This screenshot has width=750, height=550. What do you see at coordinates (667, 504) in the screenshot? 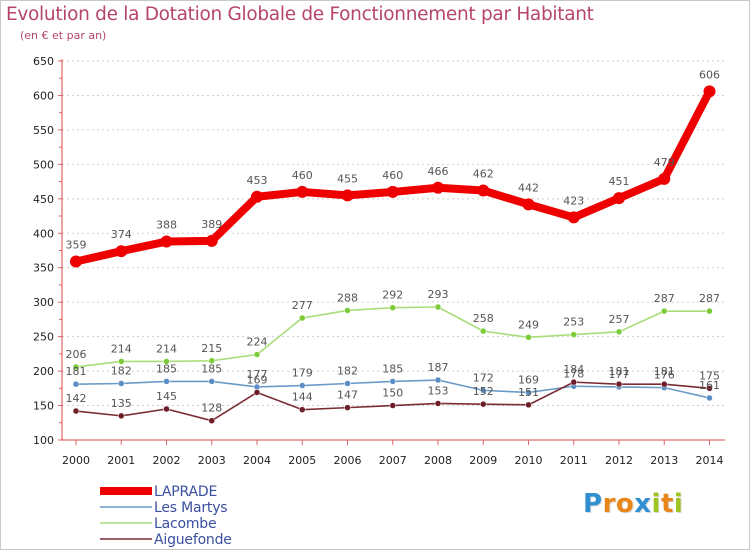
I see `logo-letter: t` at bounding box center [667, 504].